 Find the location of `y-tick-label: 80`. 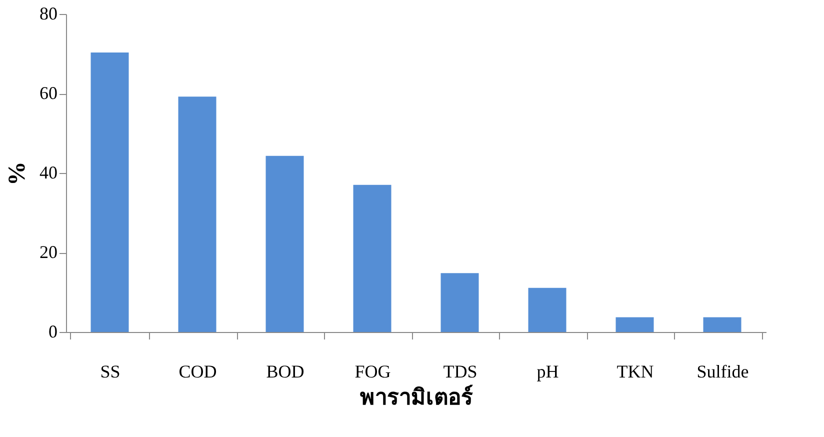

y-tick-label: 80 is located at coordinates (49, 14).